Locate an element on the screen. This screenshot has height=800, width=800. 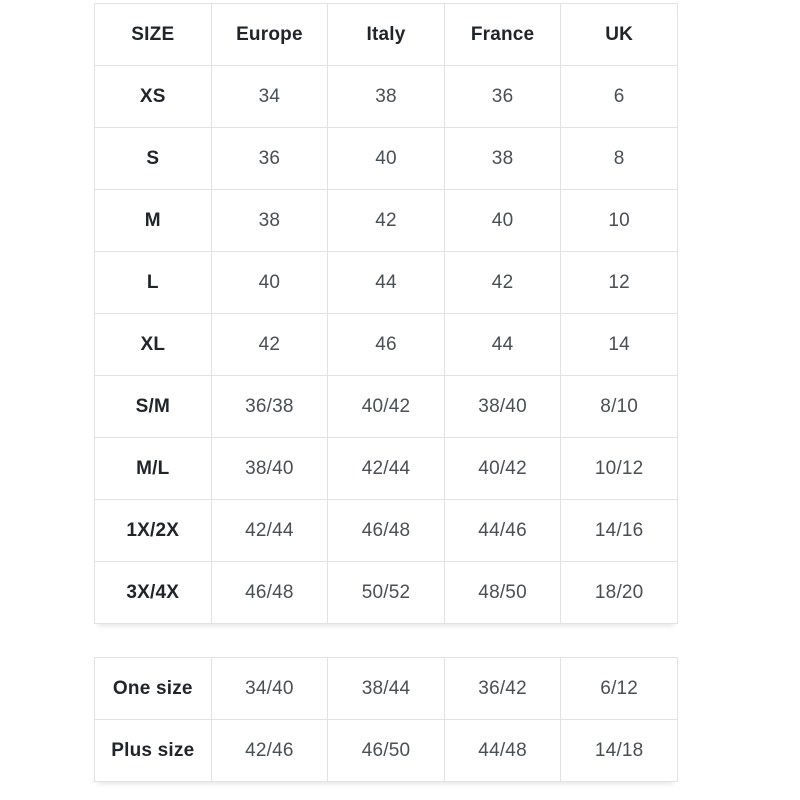
table-row-l: L 40 44 42 12 is located at coordinates (386, 282).